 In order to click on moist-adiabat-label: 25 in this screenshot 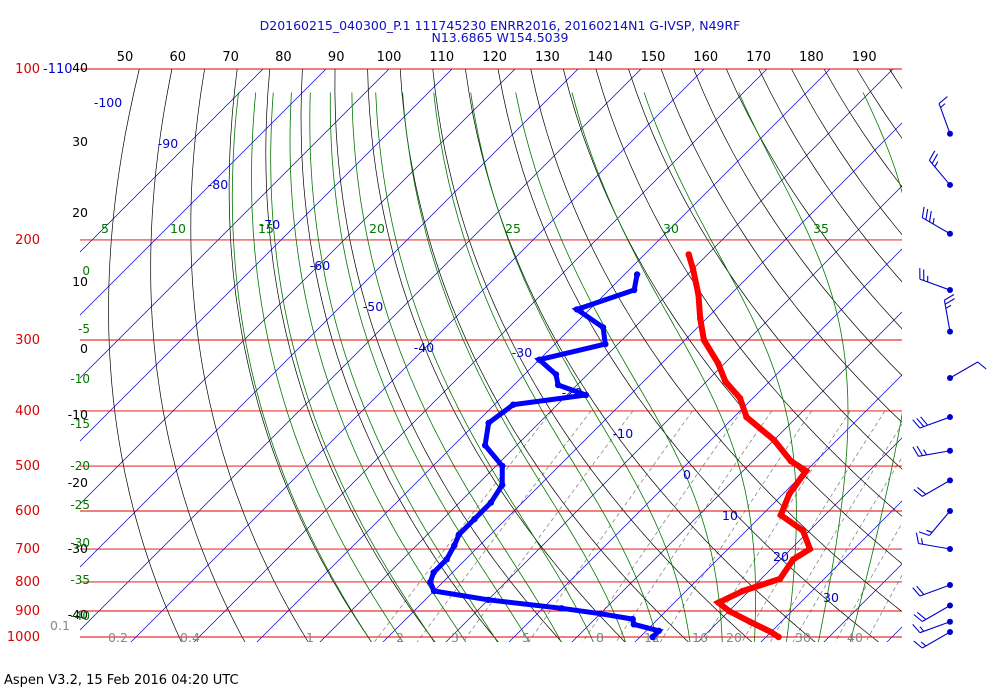, I will do `click(513, 228)`.